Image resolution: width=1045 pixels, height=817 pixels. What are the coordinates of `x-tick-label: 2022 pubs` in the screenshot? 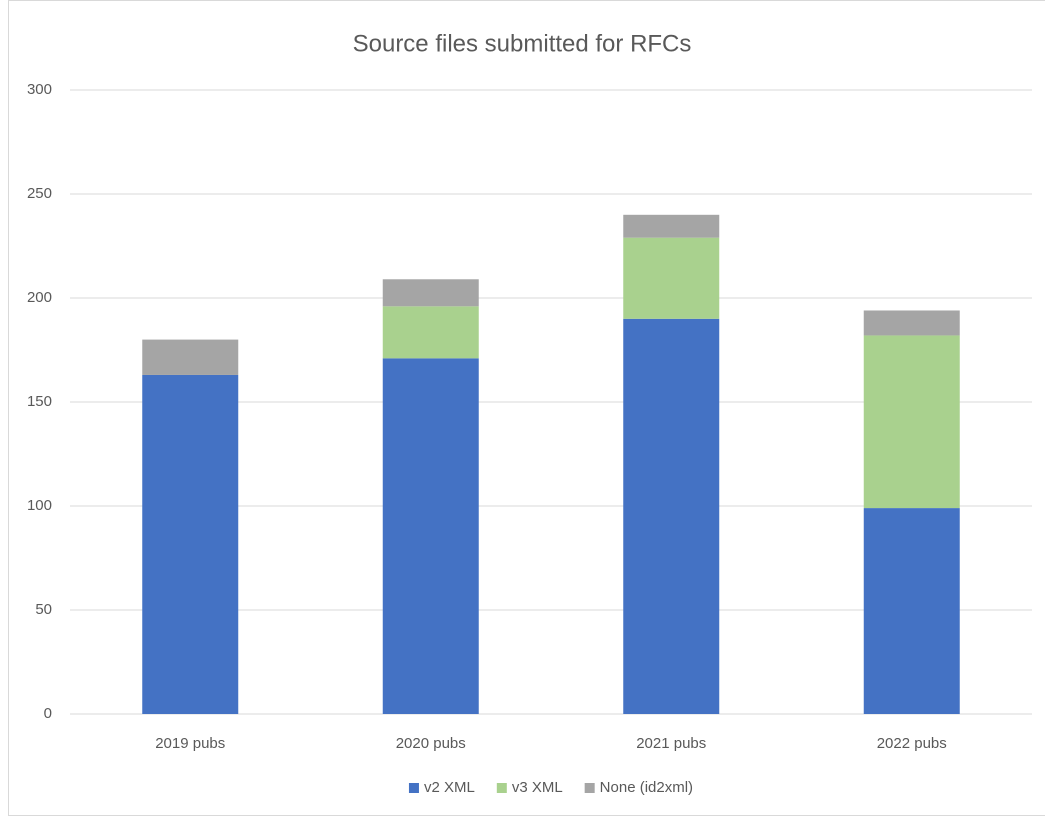 It's located at (912, 743).